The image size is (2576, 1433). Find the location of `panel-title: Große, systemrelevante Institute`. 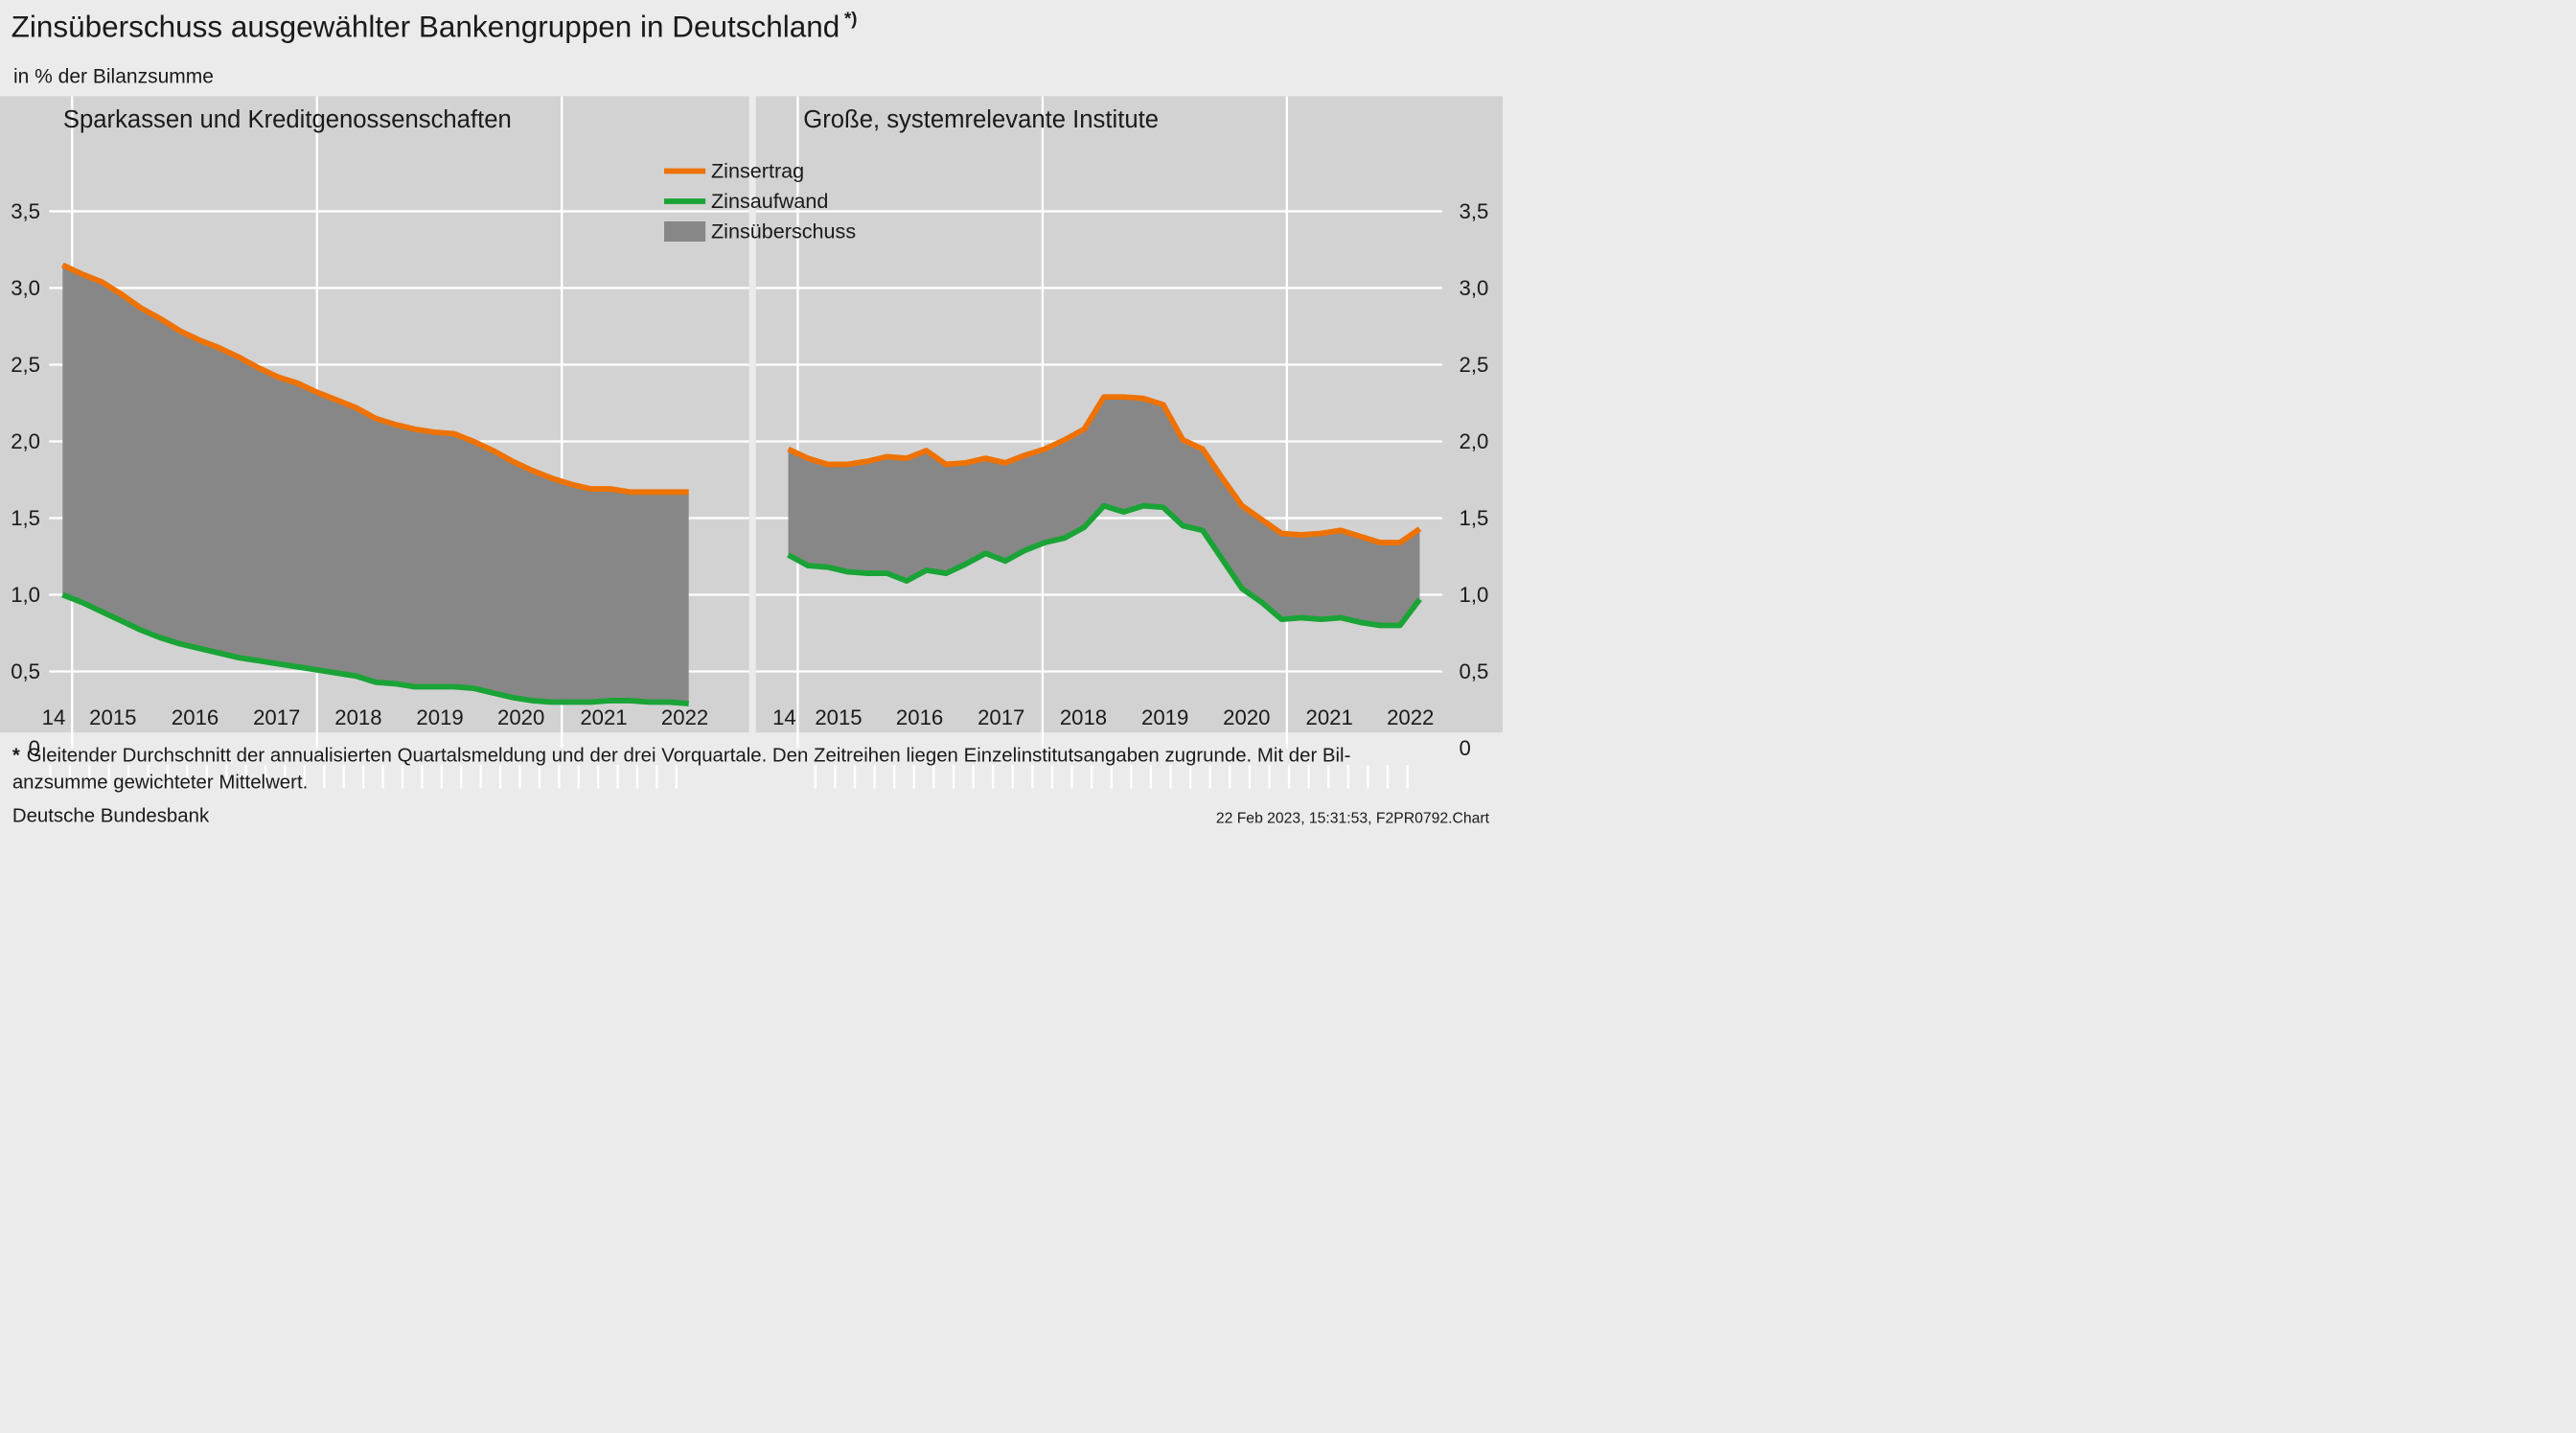

panel-title: Große, systemrelevante Institute is located at coordinates (981, 120).